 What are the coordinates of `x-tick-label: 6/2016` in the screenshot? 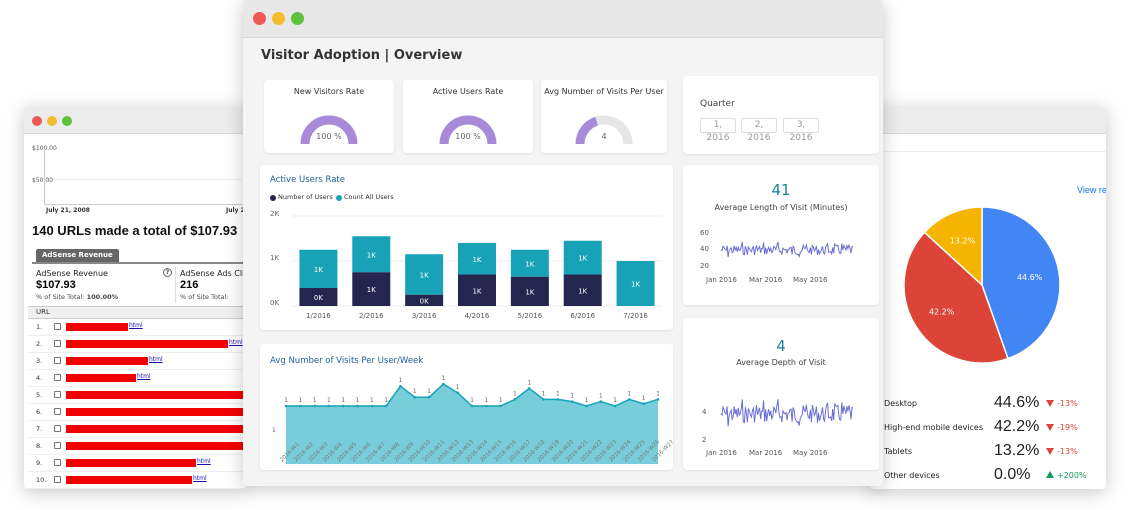 It's located at (582, 316).